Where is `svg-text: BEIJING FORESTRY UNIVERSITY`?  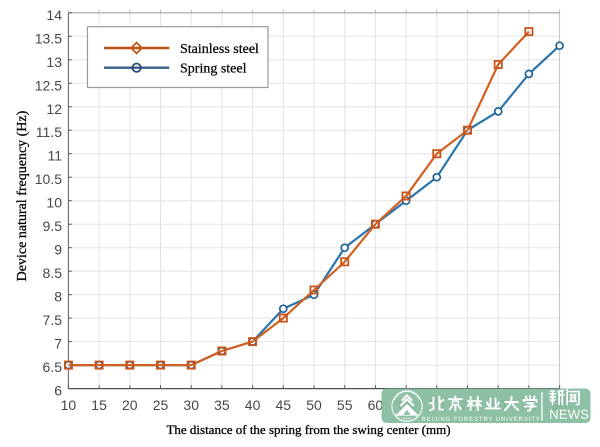
svg-text: BEIJING FORESTRY UNIVERSITY is located at coordinates (481, 420).